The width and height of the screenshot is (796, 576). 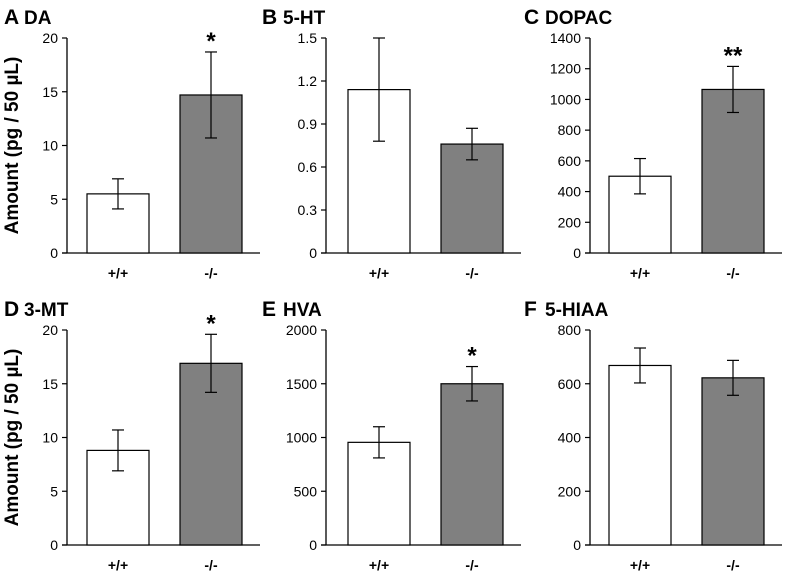 What do you see at coordinates (11, 17) in the screenshot?
I see `panel-letter: A` at bounding box center [11, 17].